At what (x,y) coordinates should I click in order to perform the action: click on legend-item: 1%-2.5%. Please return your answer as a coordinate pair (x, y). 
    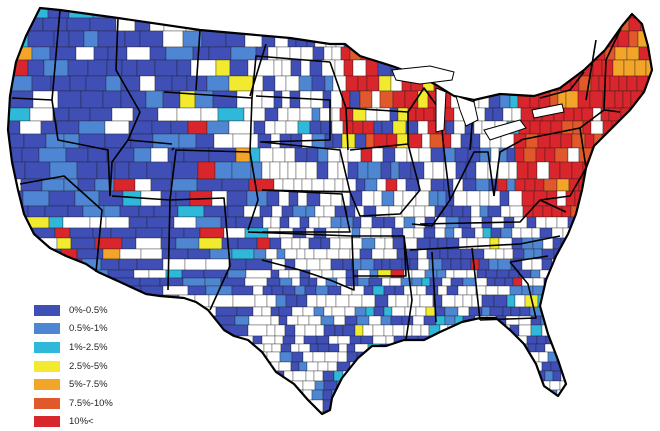
    Looking at the image, I should click on (73, 347).